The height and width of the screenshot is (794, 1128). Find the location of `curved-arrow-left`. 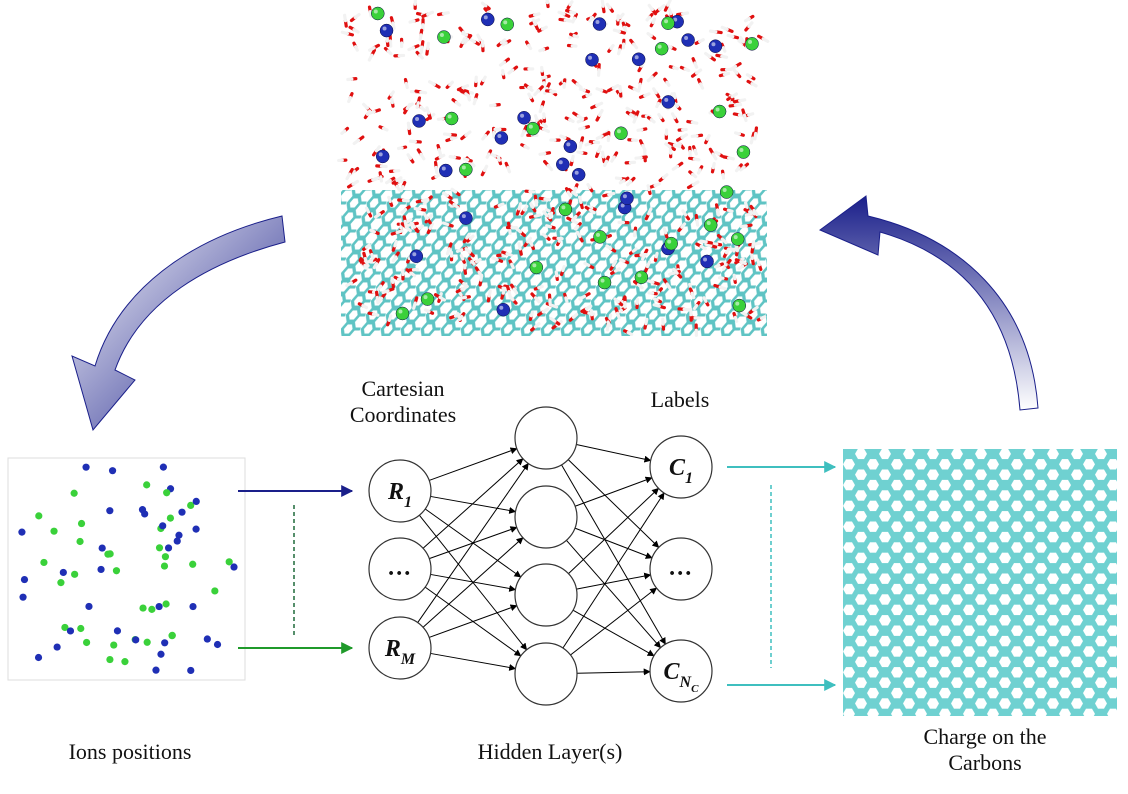

curved-arrow-left is located at coordinates (178, 323).